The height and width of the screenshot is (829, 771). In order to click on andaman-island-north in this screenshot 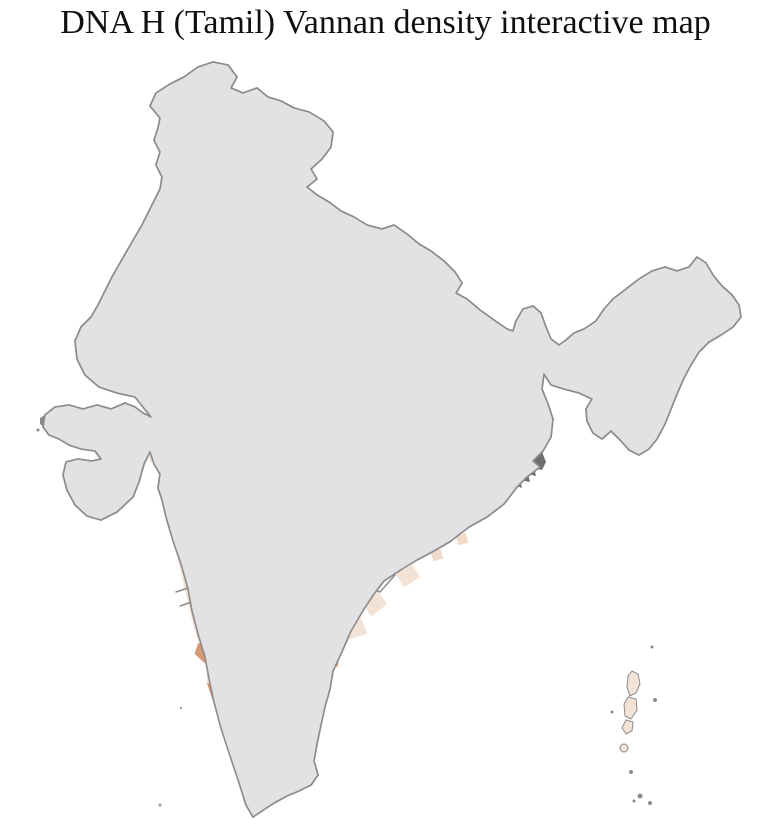, I will do `click(633, 683)`.